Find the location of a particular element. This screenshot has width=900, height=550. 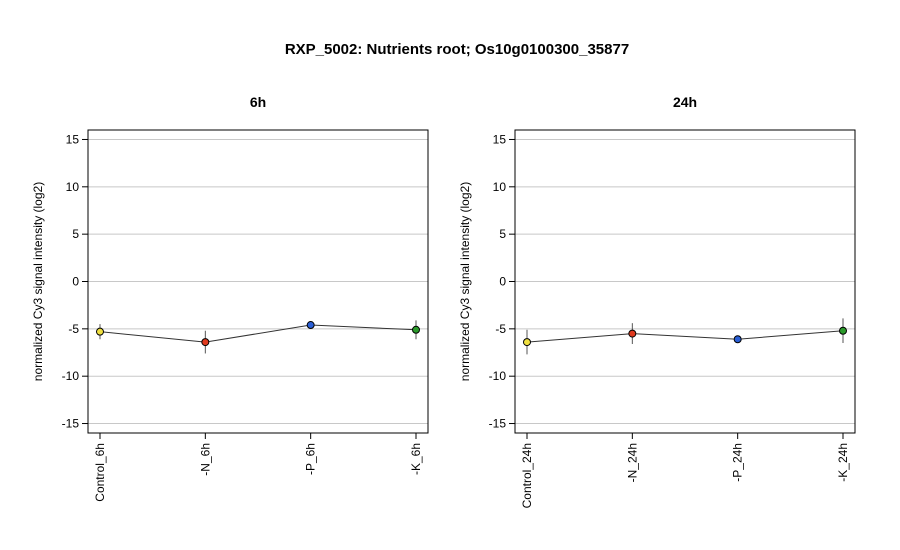

x-tick-label: -K_24h is located at coordinates (843, 462).